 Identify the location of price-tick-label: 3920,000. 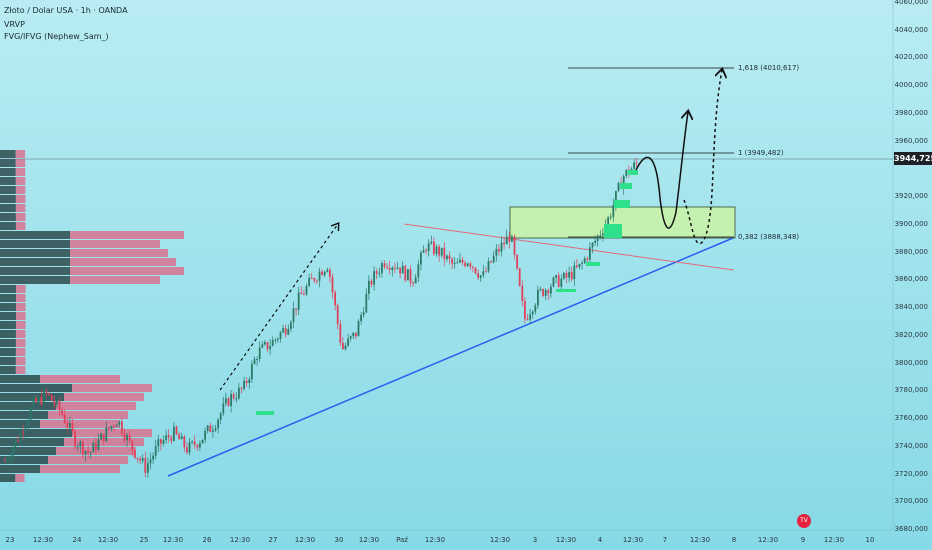
(911, 196).